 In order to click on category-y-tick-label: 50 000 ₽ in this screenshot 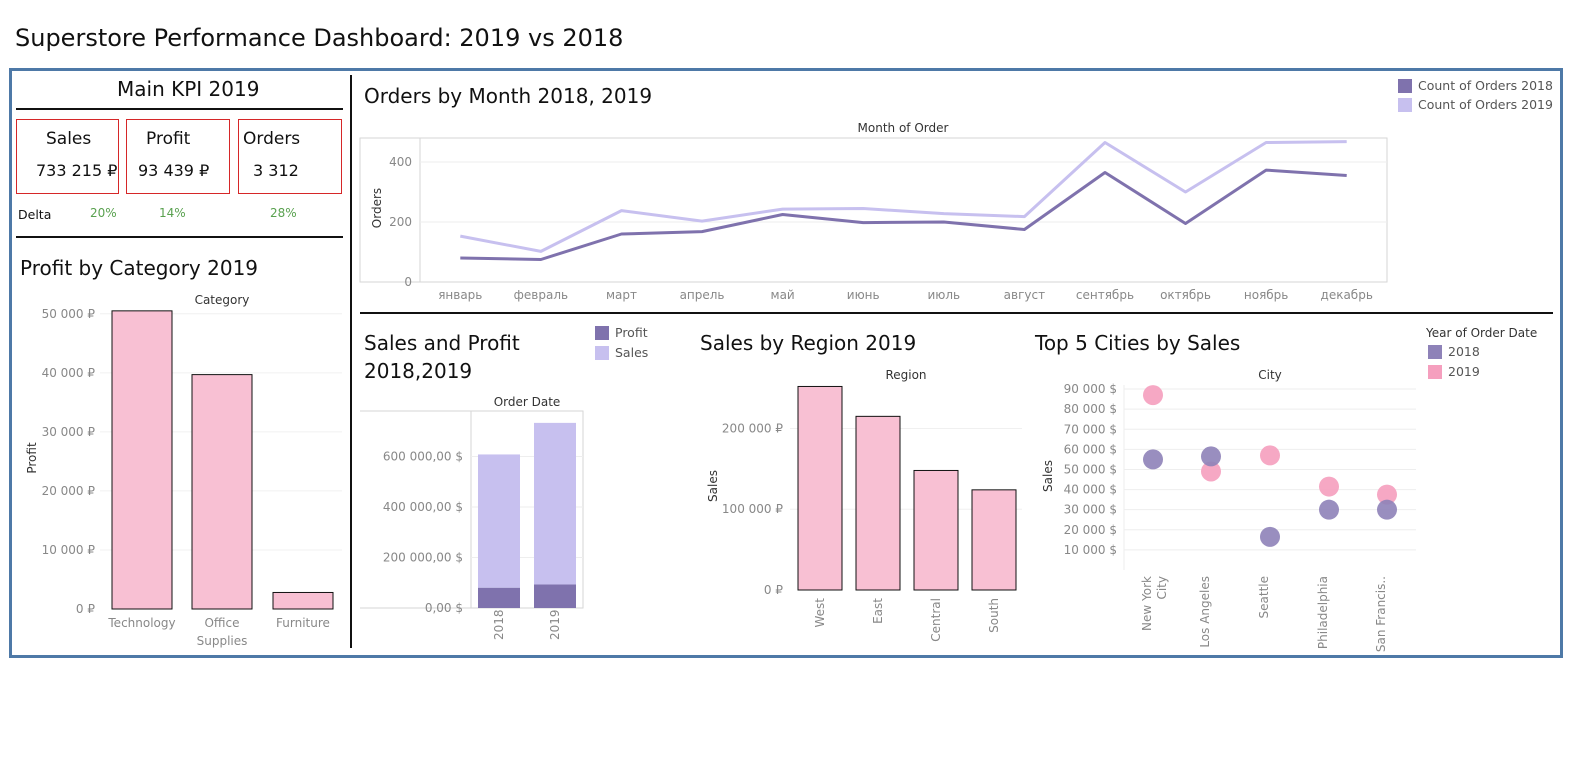, I will do `click(69, 314)`.